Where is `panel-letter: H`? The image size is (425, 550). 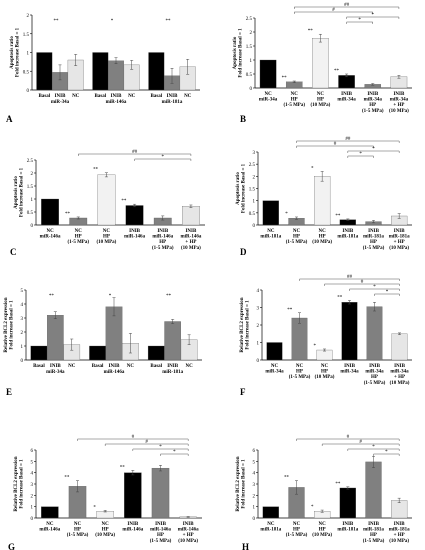 panel-letter: H is located at coordinates (245, 546).